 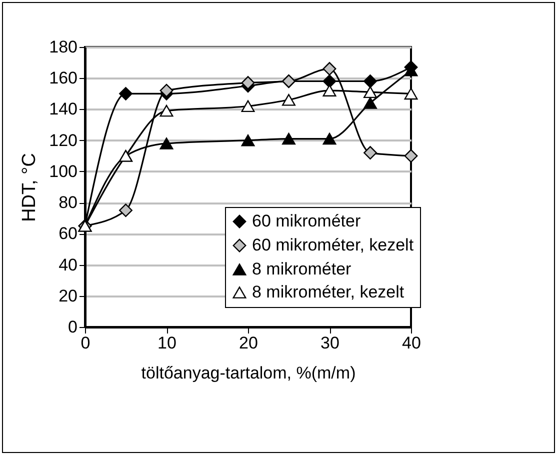 What do you see at coordinates (63, 109) in the screenshot?
I see `y-tick-label: 140` at bounding box center [63, 109].